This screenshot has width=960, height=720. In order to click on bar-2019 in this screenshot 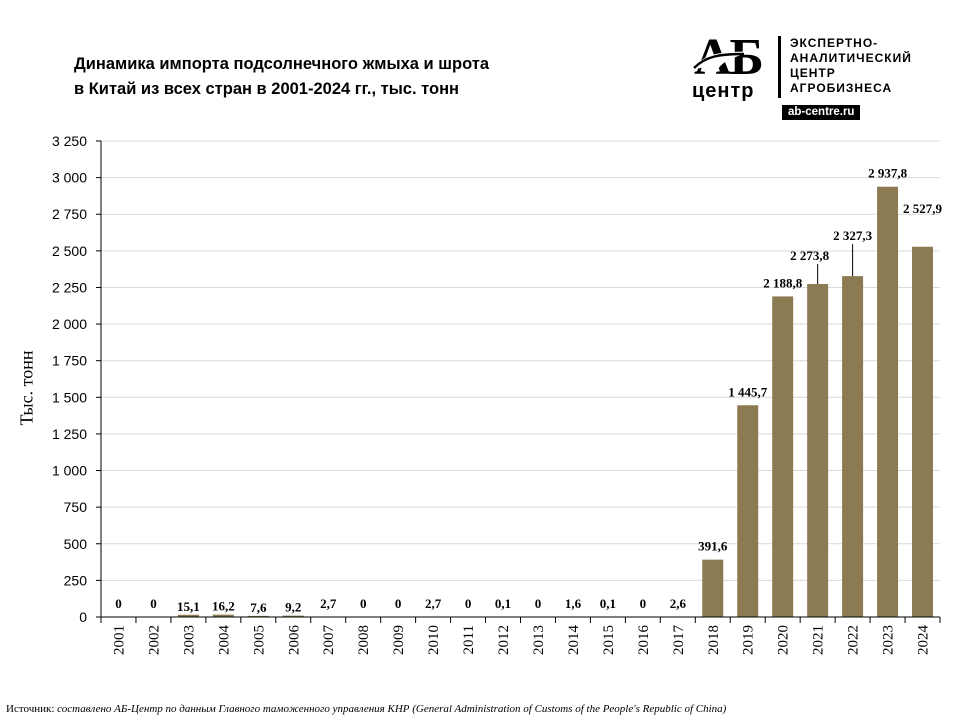, I will do `click(748, 511)`.